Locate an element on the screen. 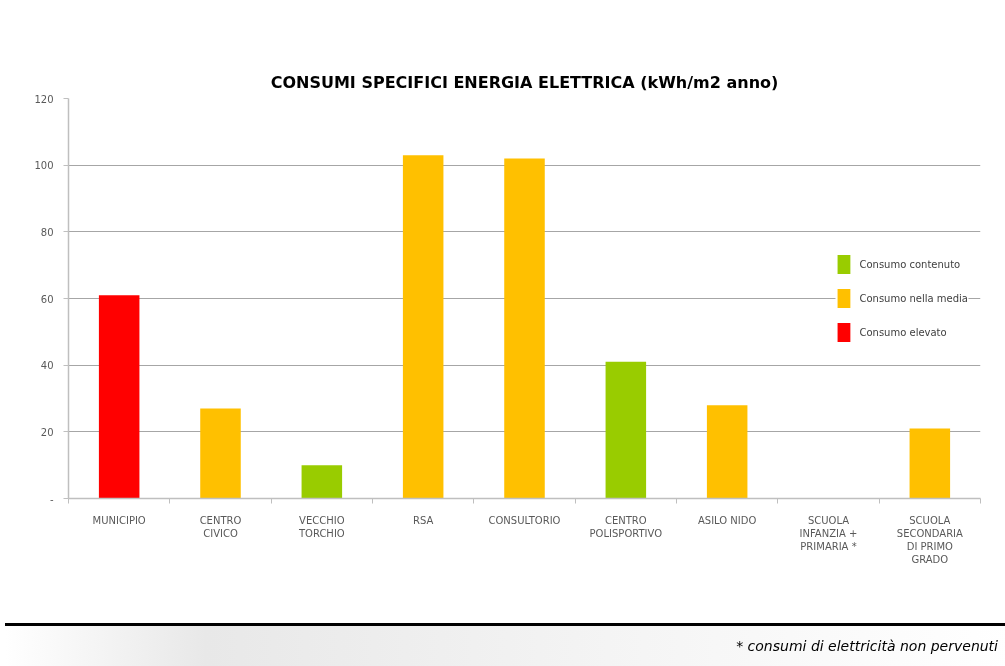 The image size is (1005, 666). y-tick-label: 60 is located at coordinates (47, 299).